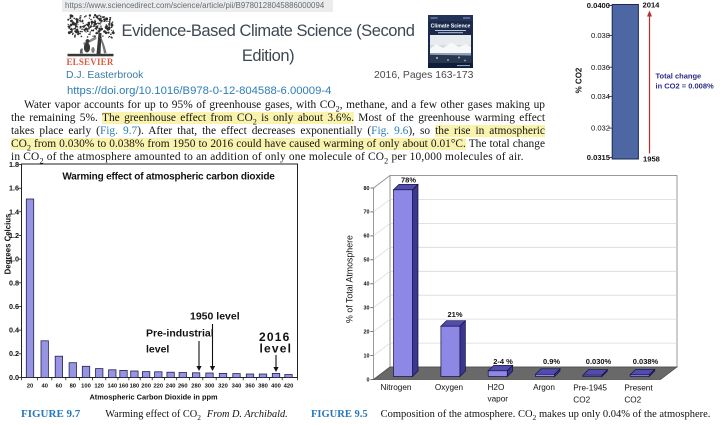 The image size is (720, 425). I want to click on svg-text: 380, so click(263, 387).